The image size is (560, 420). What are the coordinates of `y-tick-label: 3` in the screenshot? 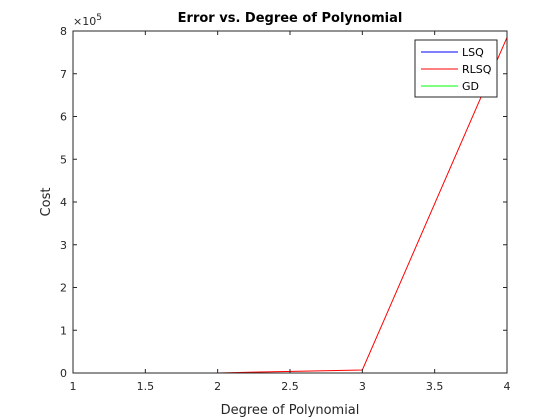 It's located at (63, 245).